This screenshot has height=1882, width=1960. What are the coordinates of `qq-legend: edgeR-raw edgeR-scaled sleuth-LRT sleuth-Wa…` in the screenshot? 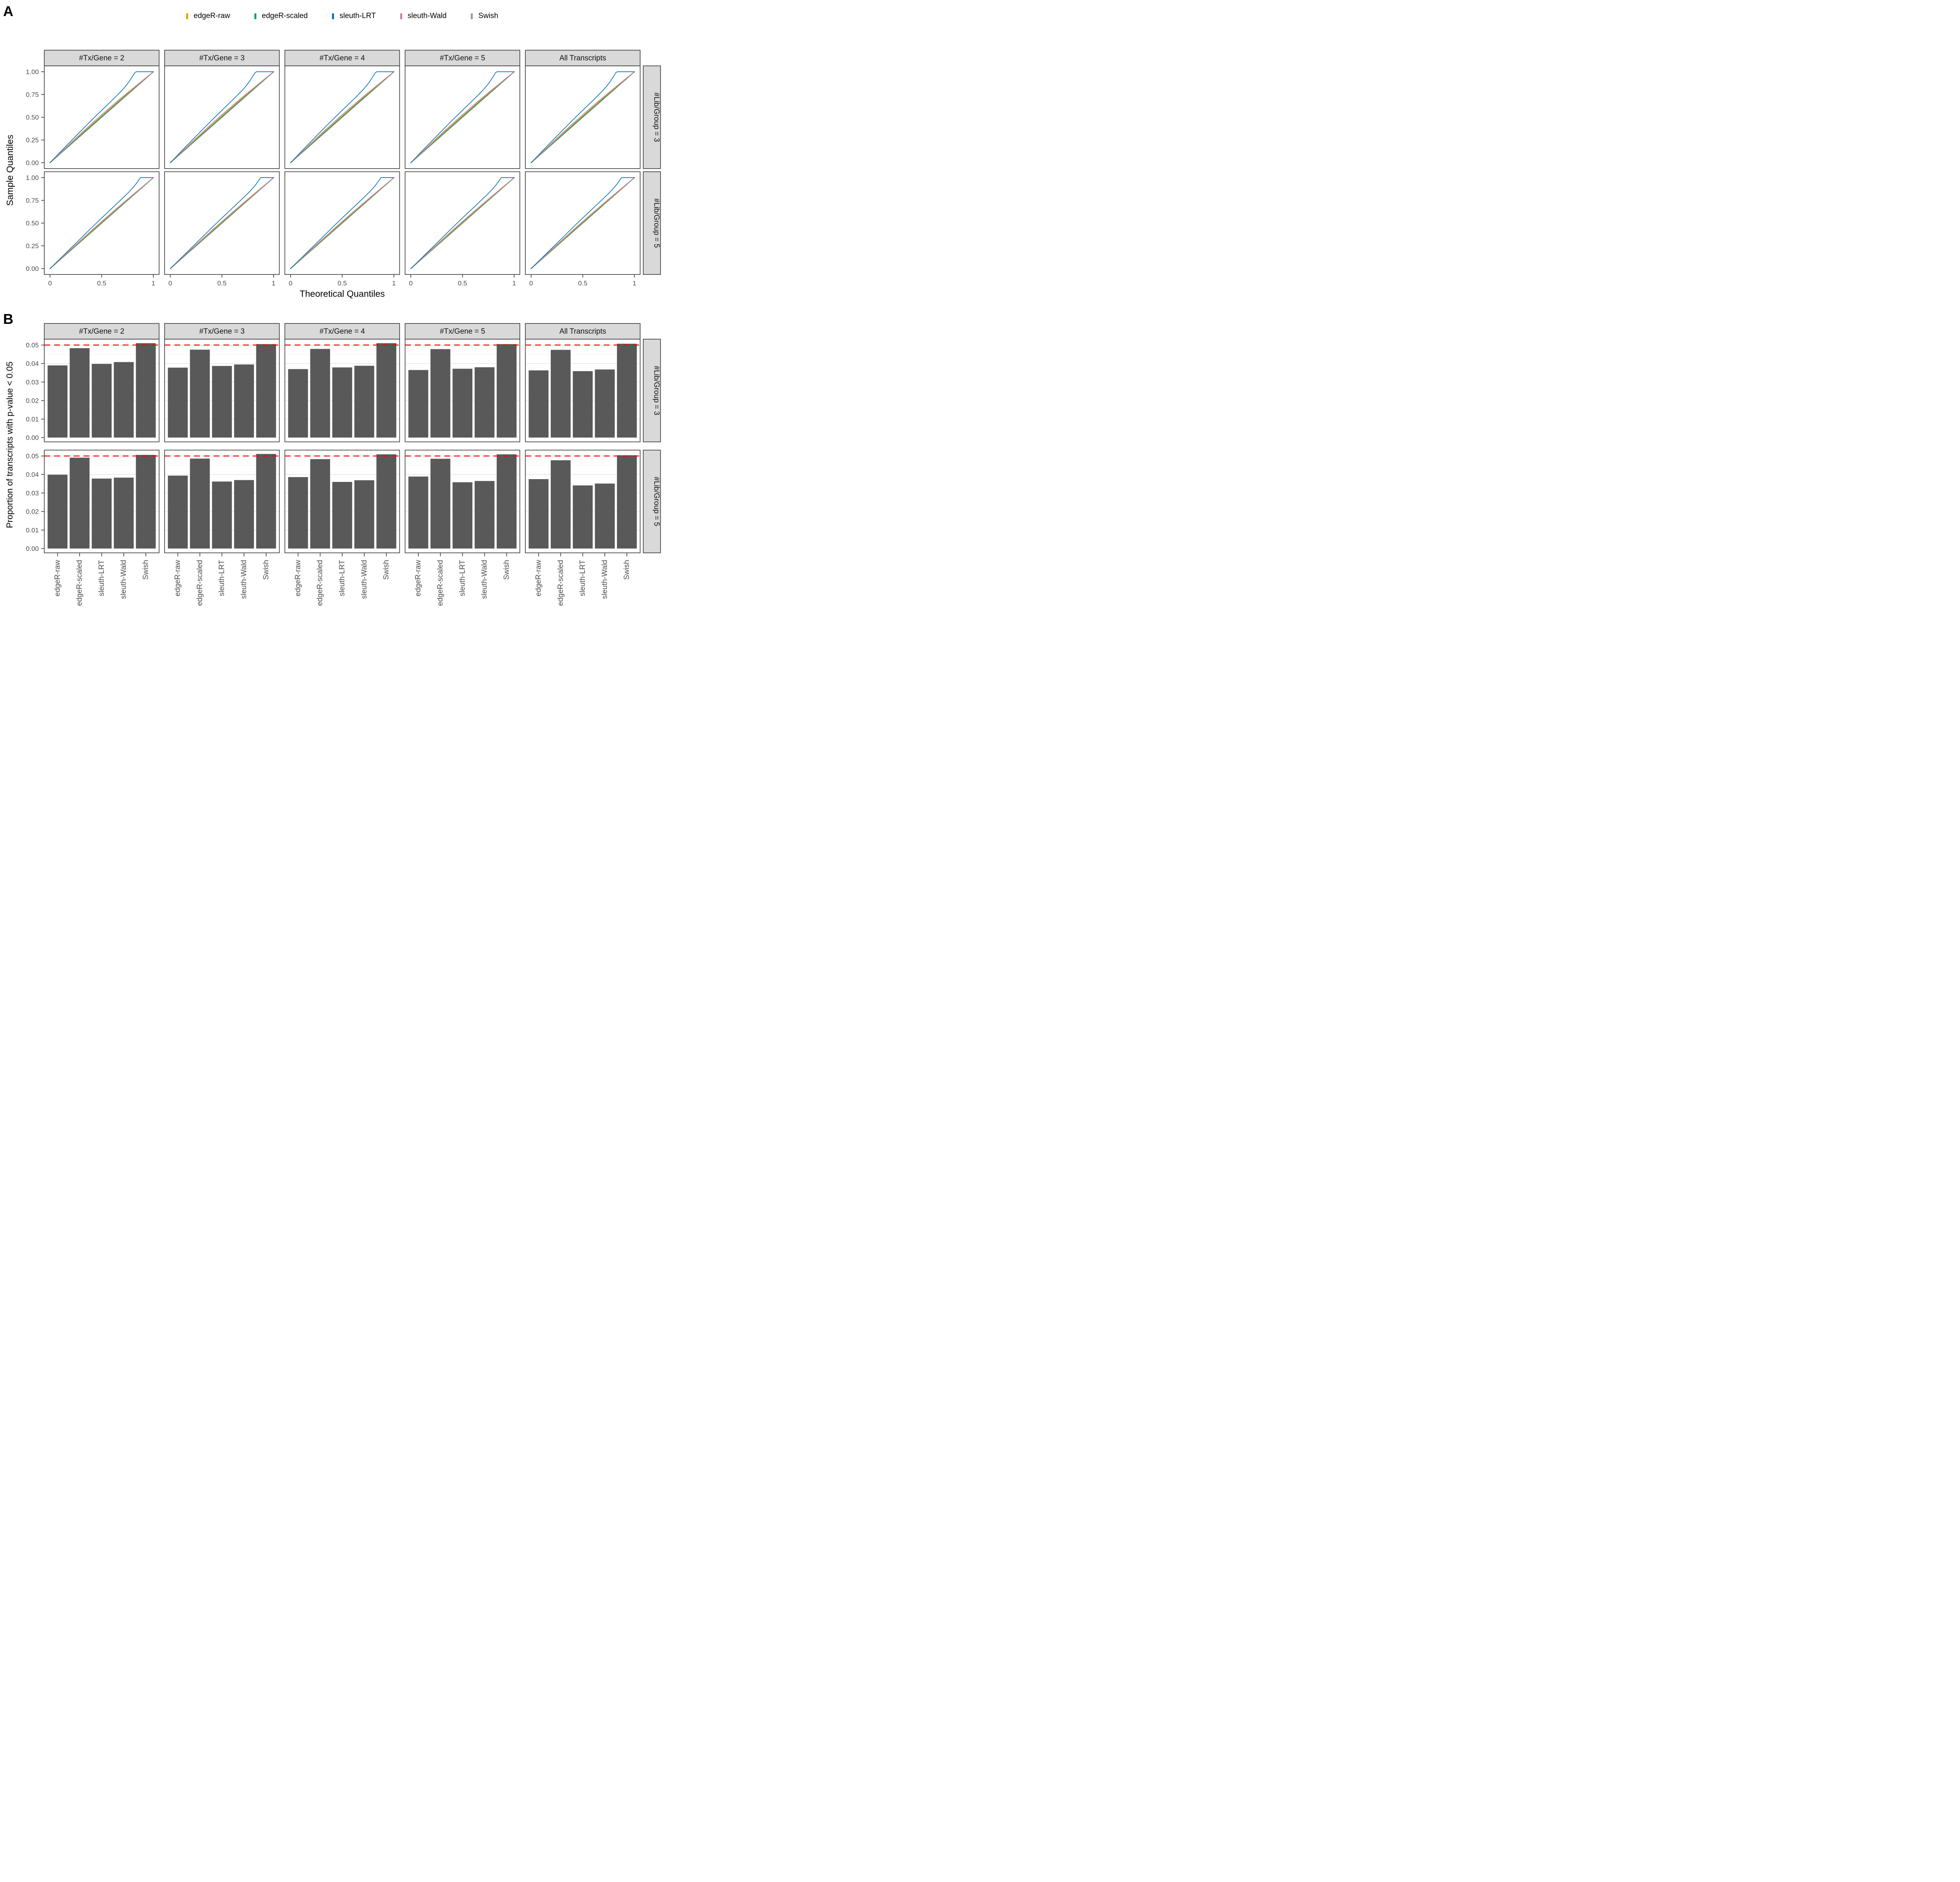 It's located at (342, 16).